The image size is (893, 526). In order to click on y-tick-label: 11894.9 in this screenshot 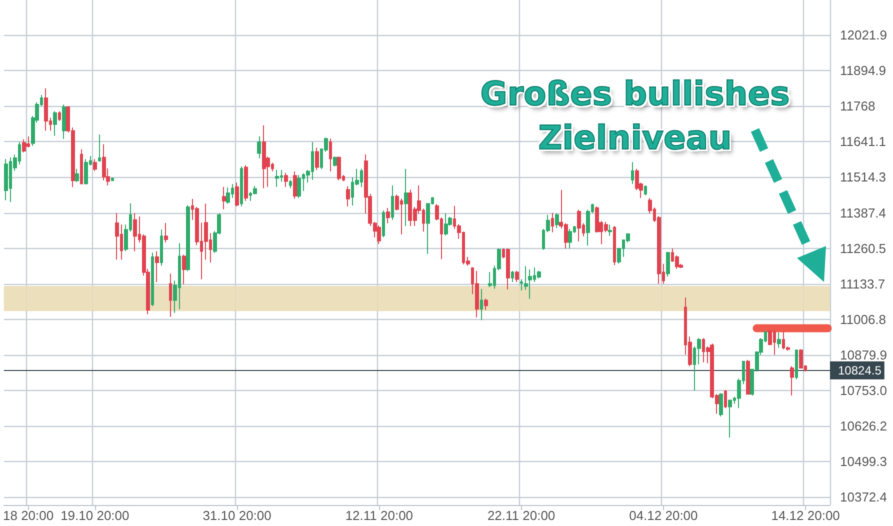, I will do `click(863, 70)`.